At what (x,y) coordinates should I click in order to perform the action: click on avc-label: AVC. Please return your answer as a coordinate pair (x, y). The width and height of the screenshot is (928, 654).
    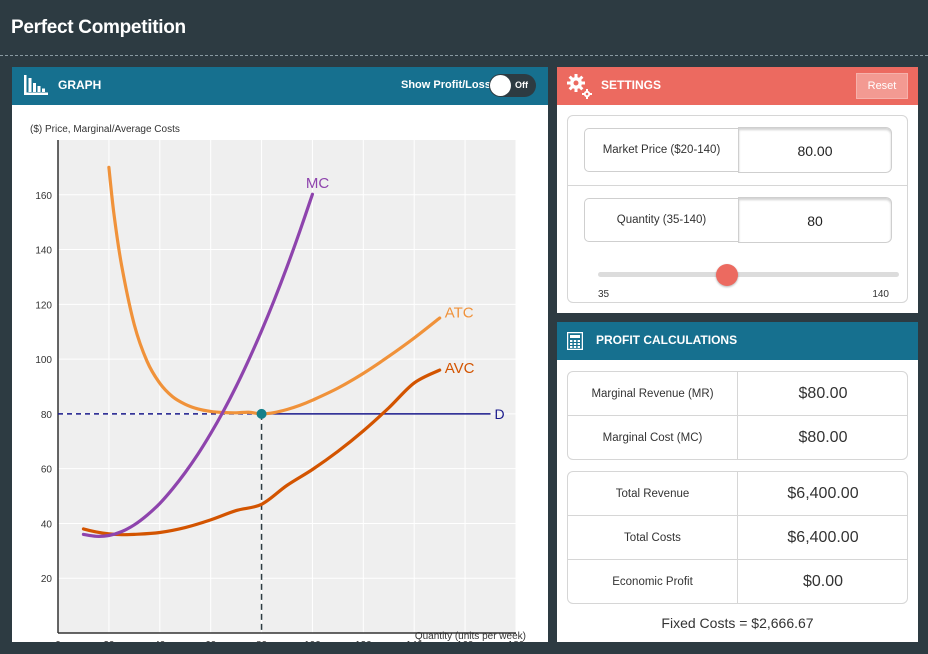
    Looking at the image, I should click on (460, 368).